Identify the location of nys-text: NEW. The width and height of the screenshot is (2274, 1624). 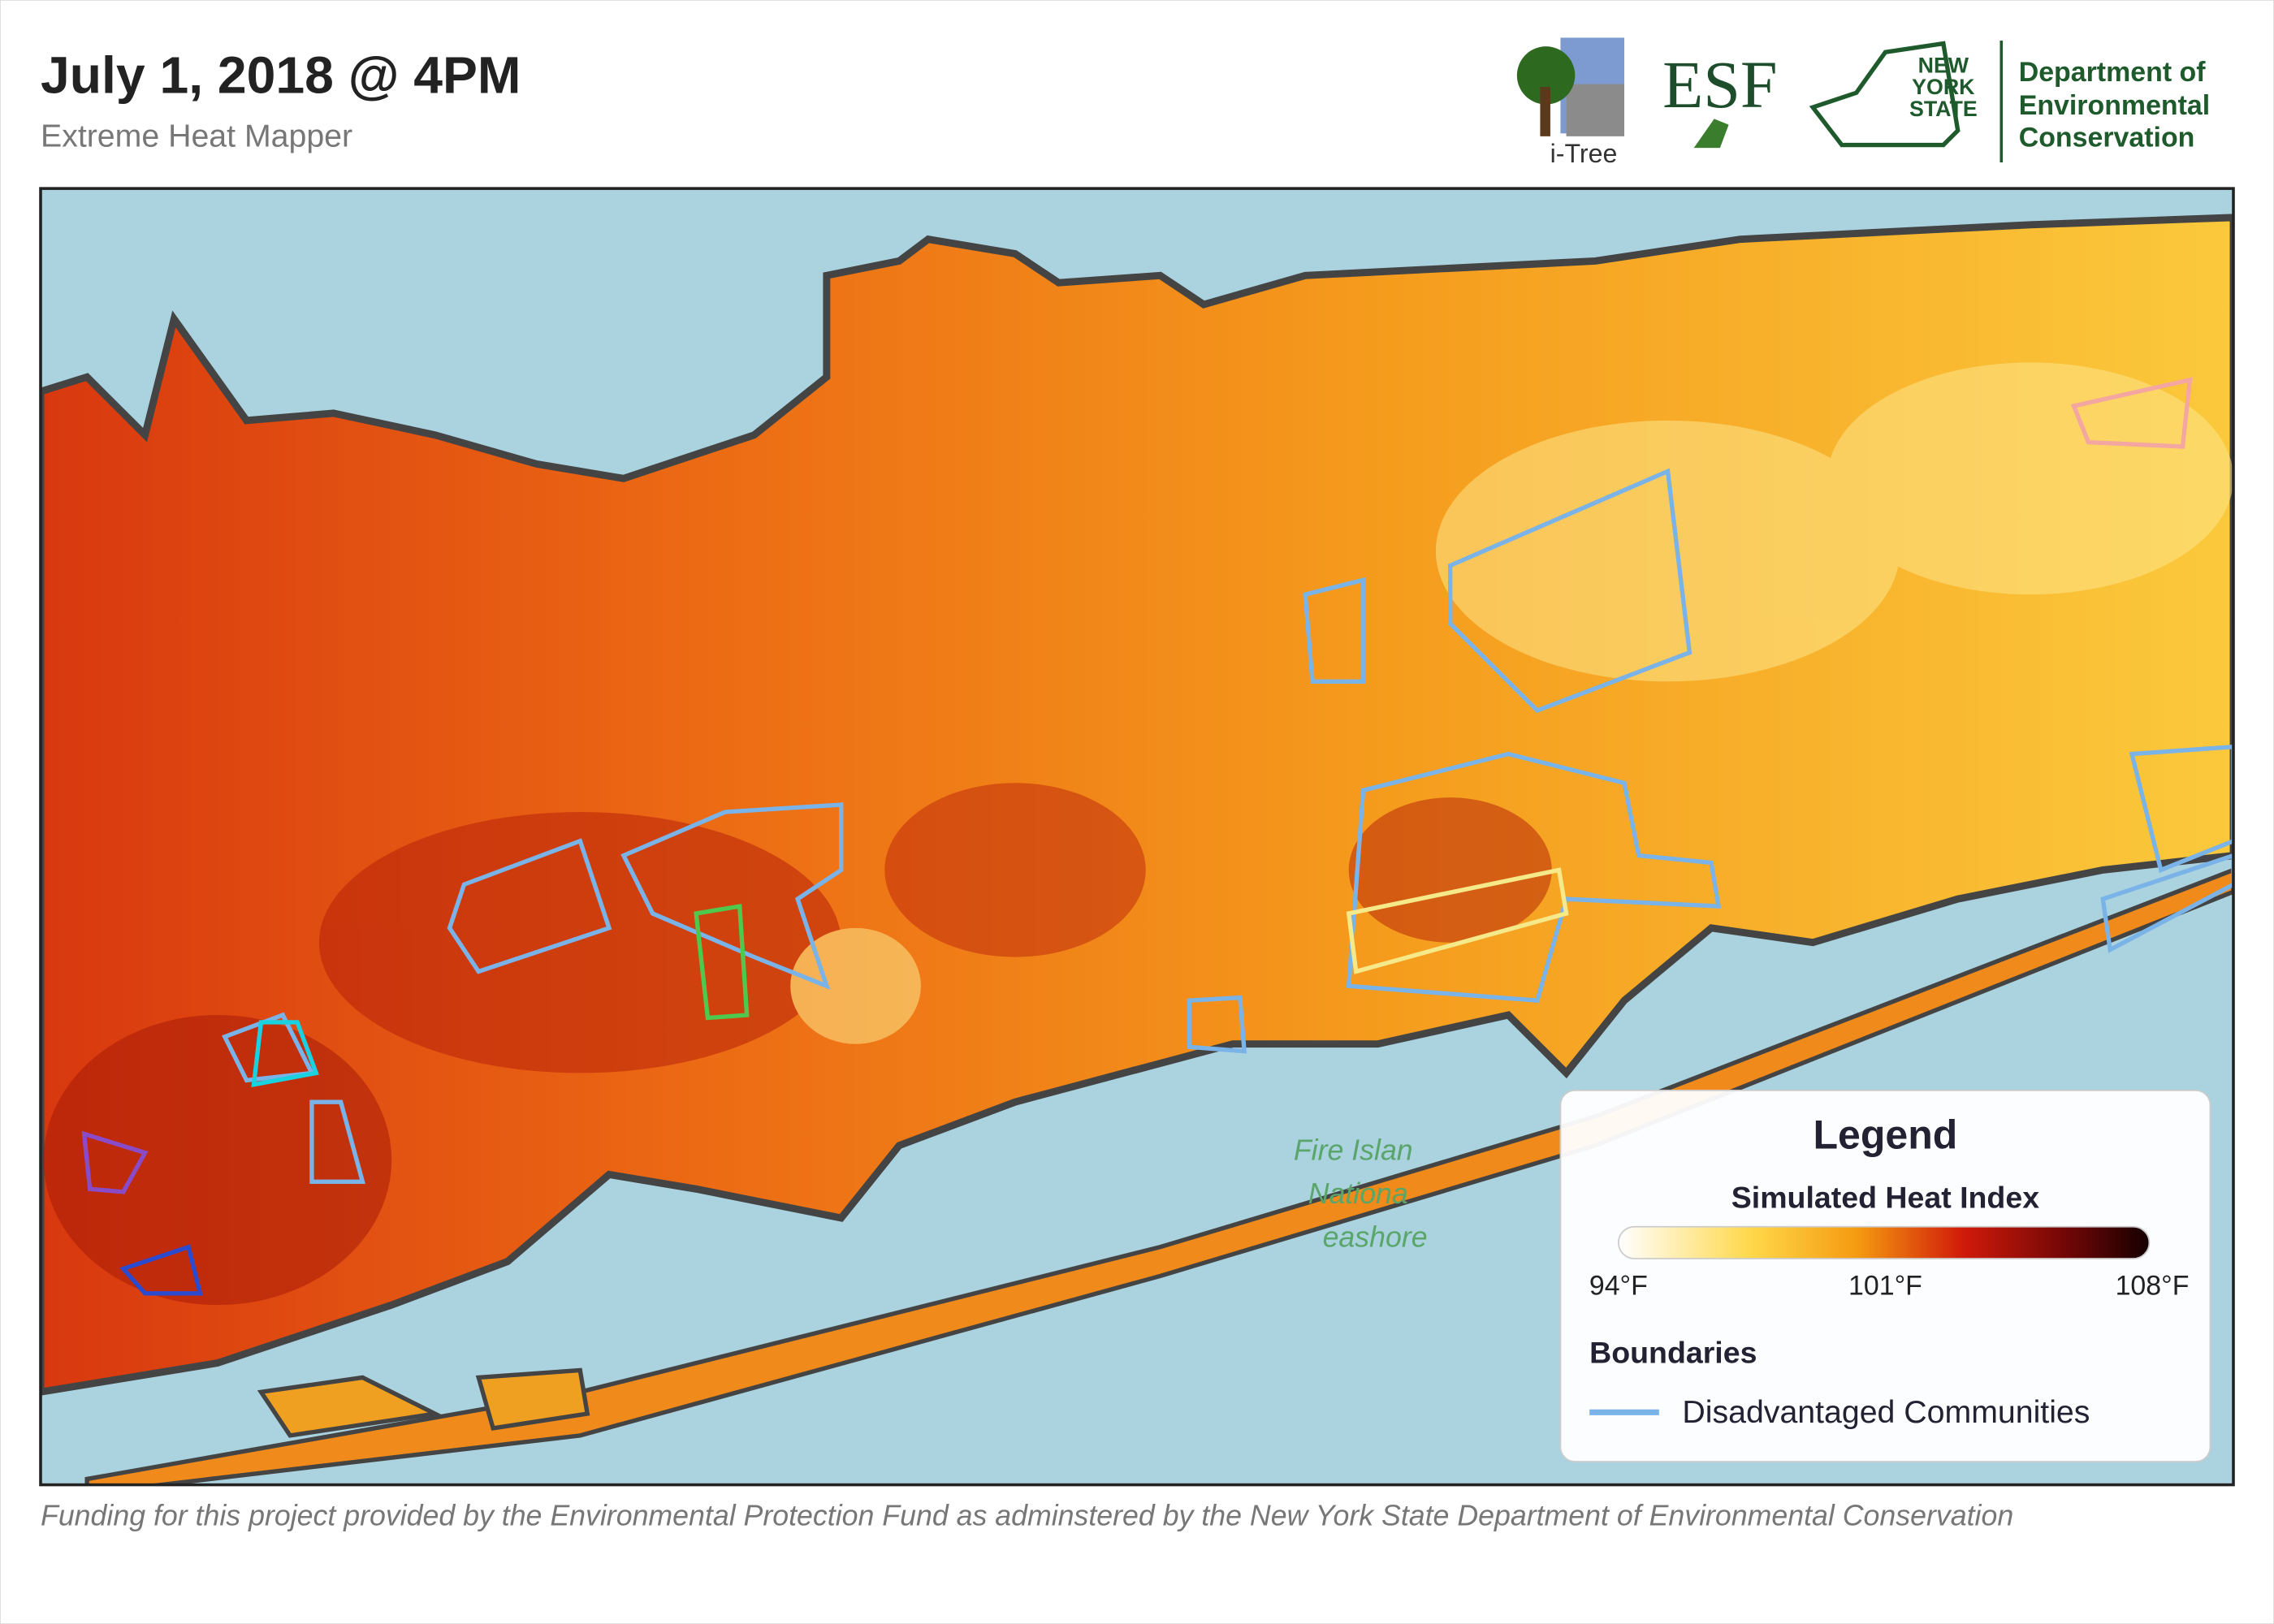
(1943, 65).